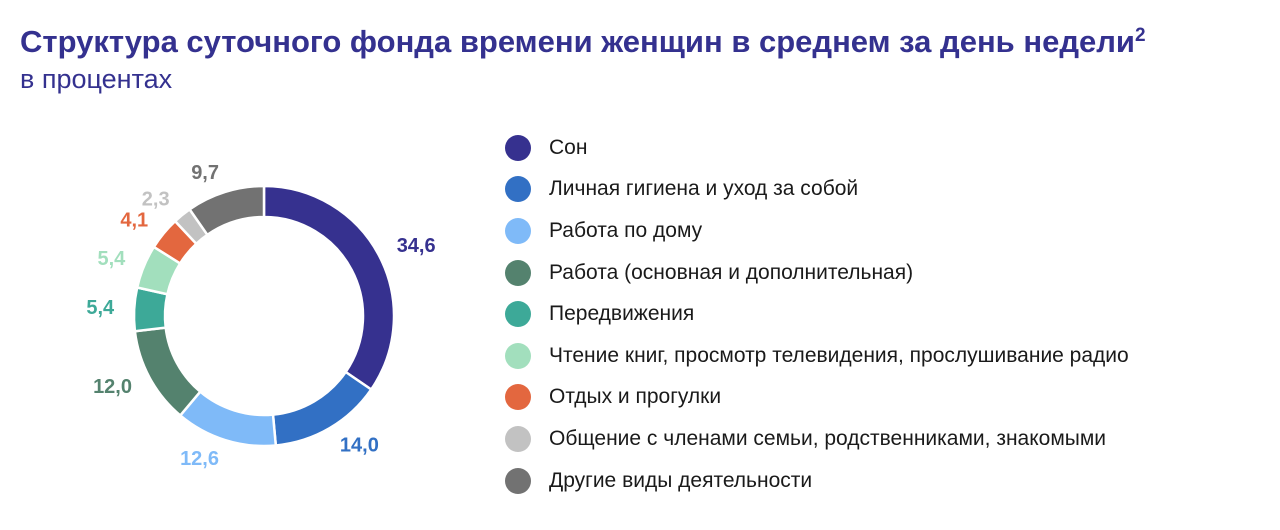 This screenshot has width=1280, height=530. I want to click on legend-item-4: Передвижения, so click(817, 314).